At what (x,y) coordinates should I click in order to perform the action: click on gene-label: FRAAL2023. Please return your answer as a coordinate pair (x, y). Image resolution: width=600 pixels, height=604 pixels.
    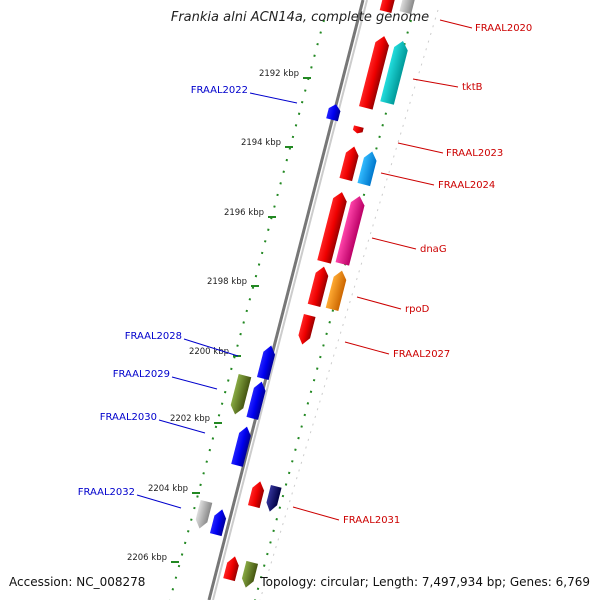
    Looking at the image, I should click on (474, 153).